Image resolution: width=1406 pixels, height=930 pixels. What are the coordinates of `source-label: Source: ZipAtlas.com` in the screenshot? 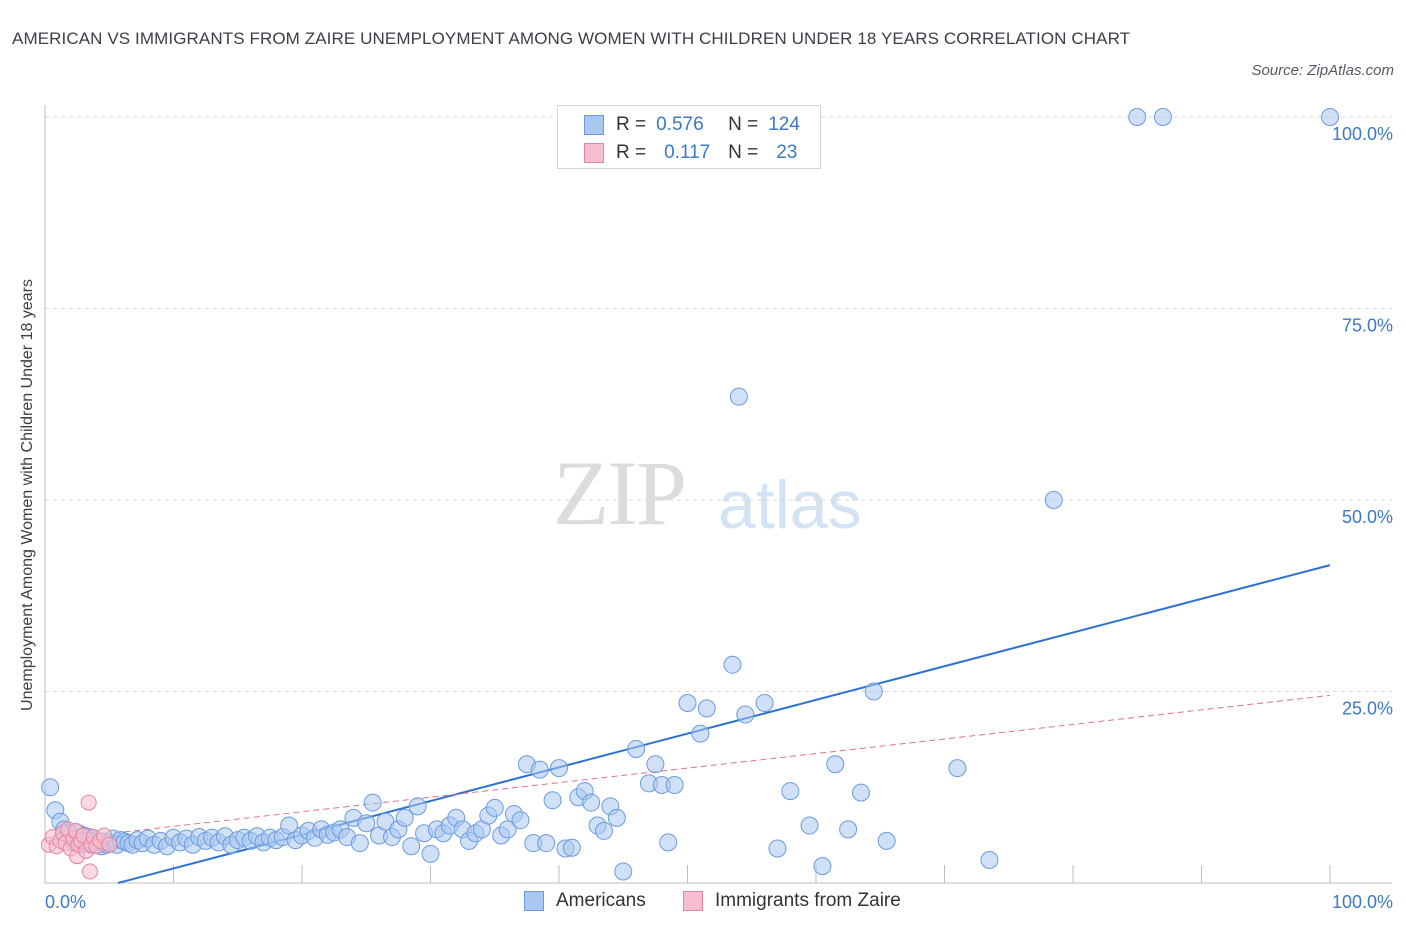 It's located at (1322, 70).